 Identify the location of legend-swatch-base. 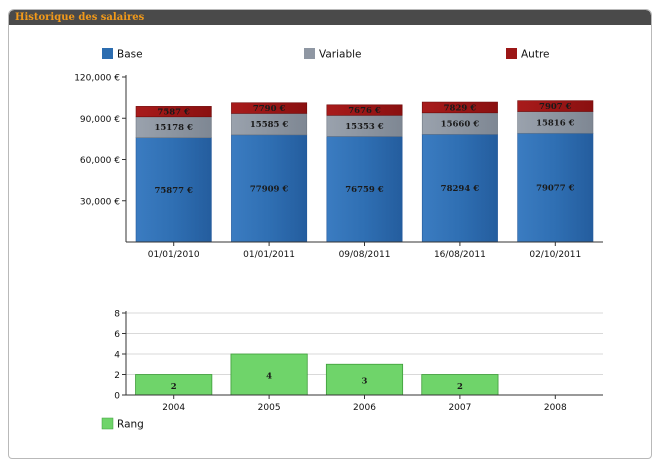
(107, 53).